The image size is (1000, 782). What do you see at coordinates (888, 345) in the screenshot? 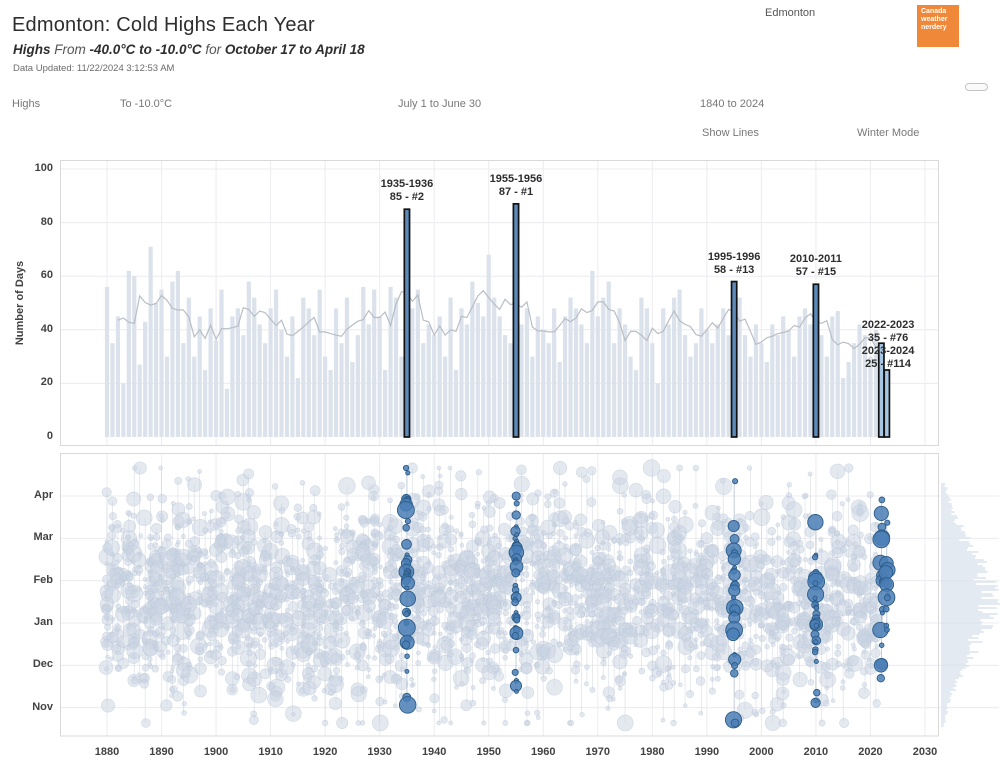
I see `bar-annotation: 2022-2023 35 - #76 2023-2024 25 - #114` at bounding box center [888, 345].